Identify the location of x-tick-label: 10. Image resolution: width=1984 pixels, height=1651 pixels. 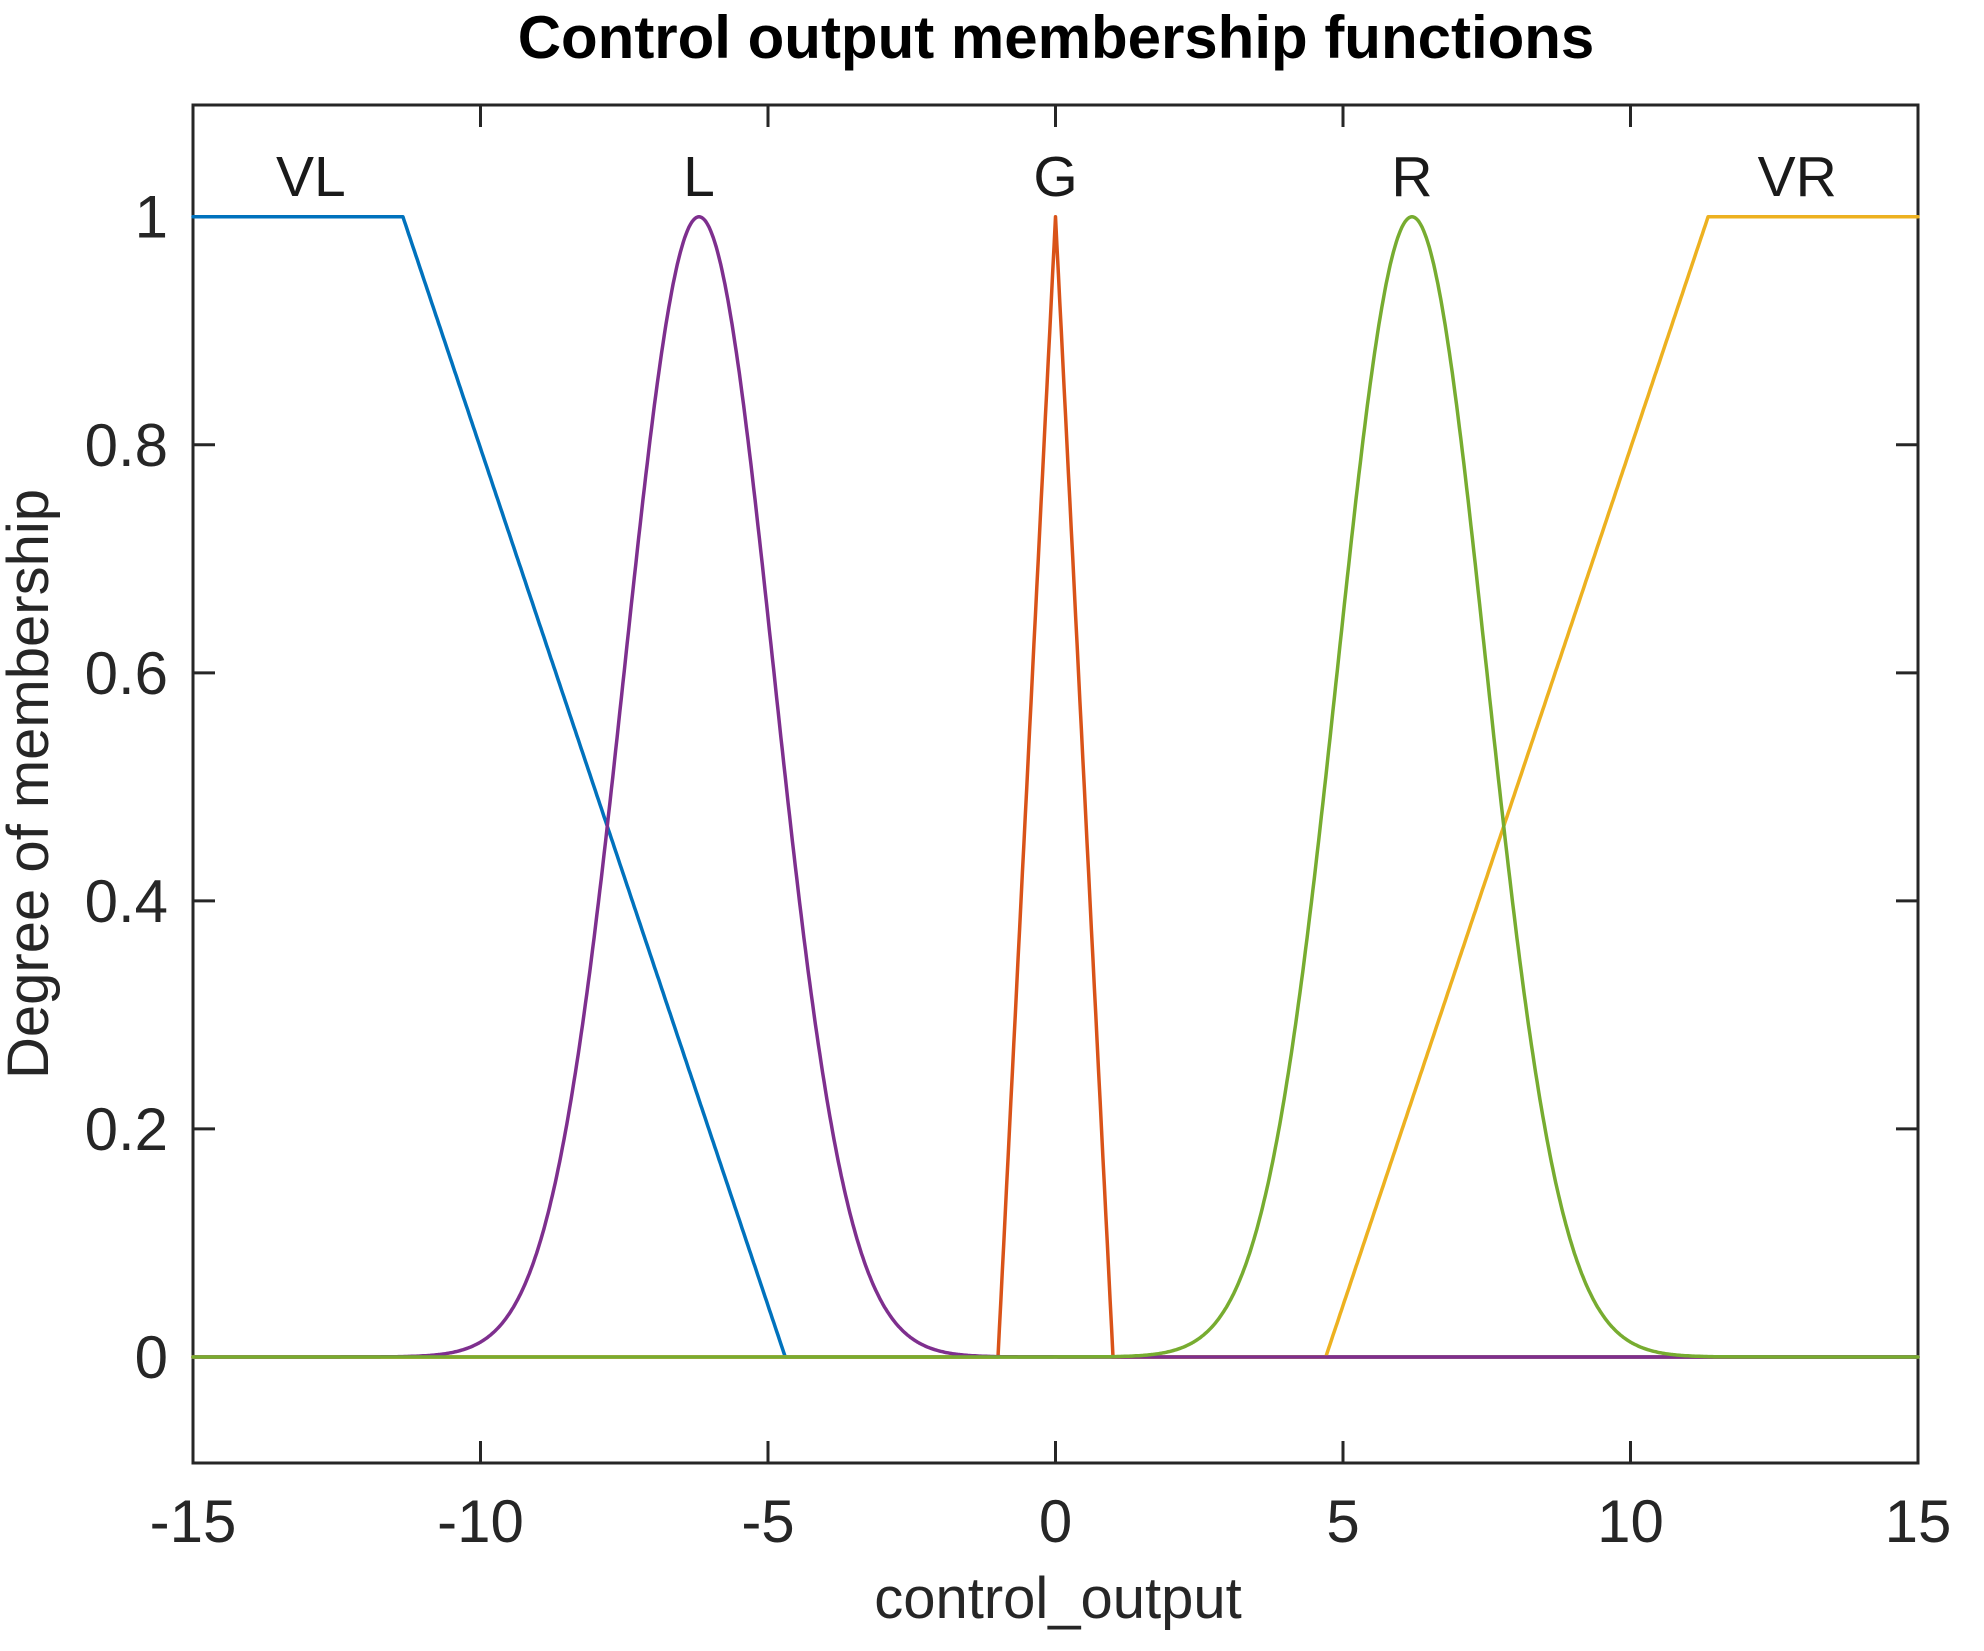
(1630, 1521).